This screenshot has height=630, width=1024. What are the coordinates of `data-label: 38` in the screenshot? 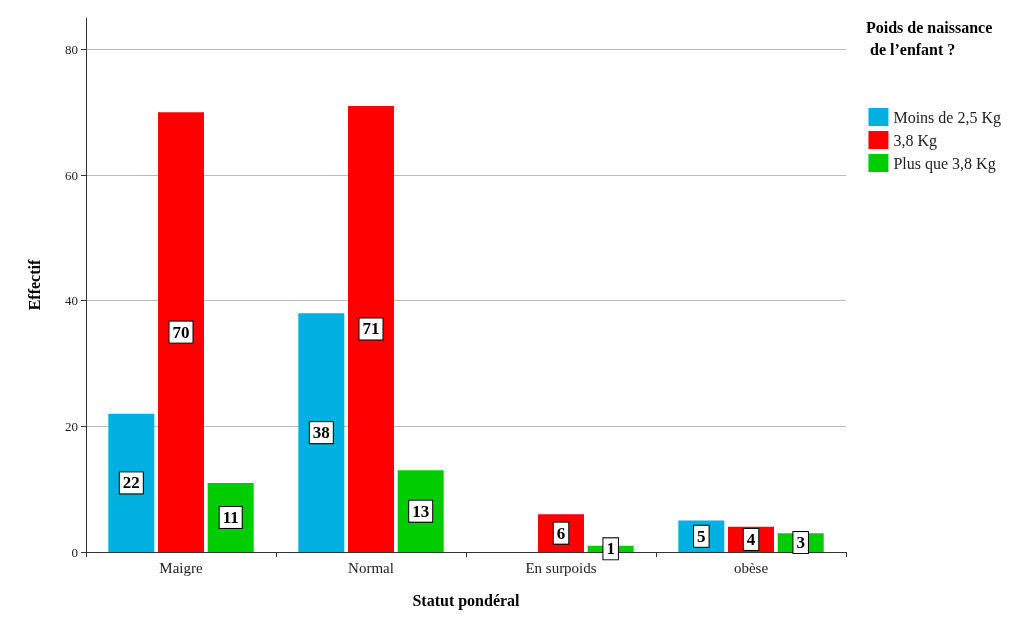 It's located at (321, 433).